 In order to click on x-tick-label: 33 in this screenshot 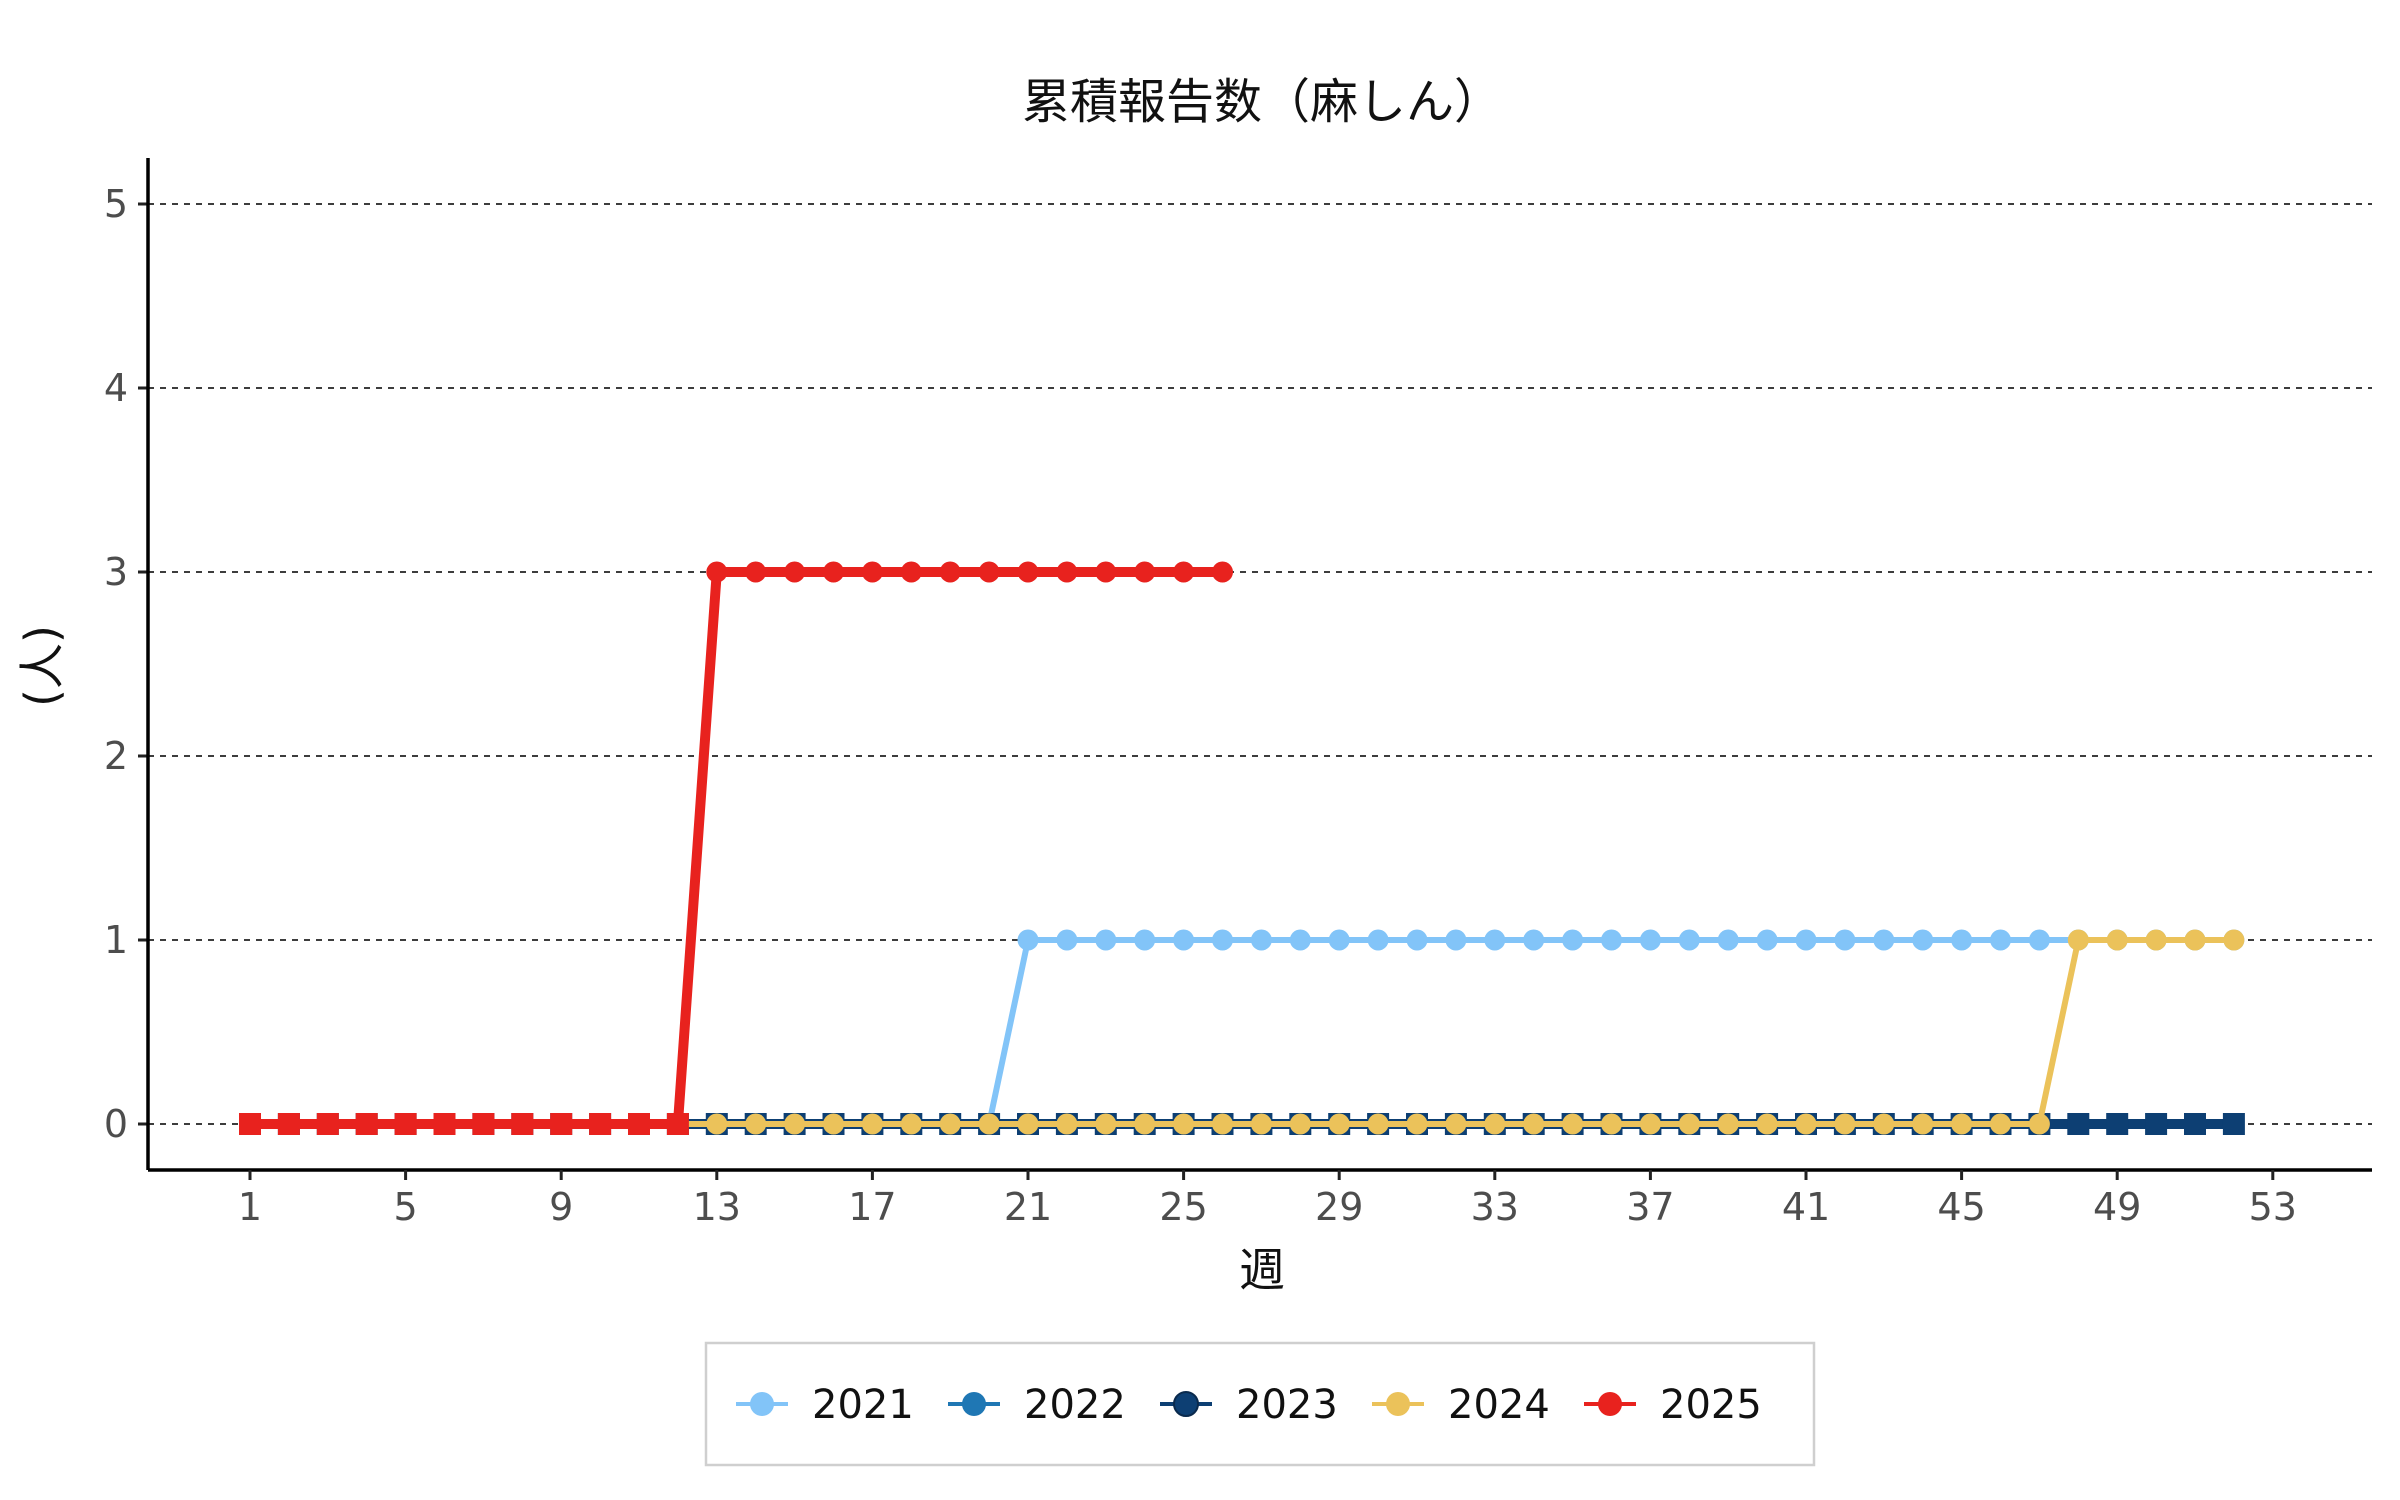, I will do `click(1495, 1207)`.